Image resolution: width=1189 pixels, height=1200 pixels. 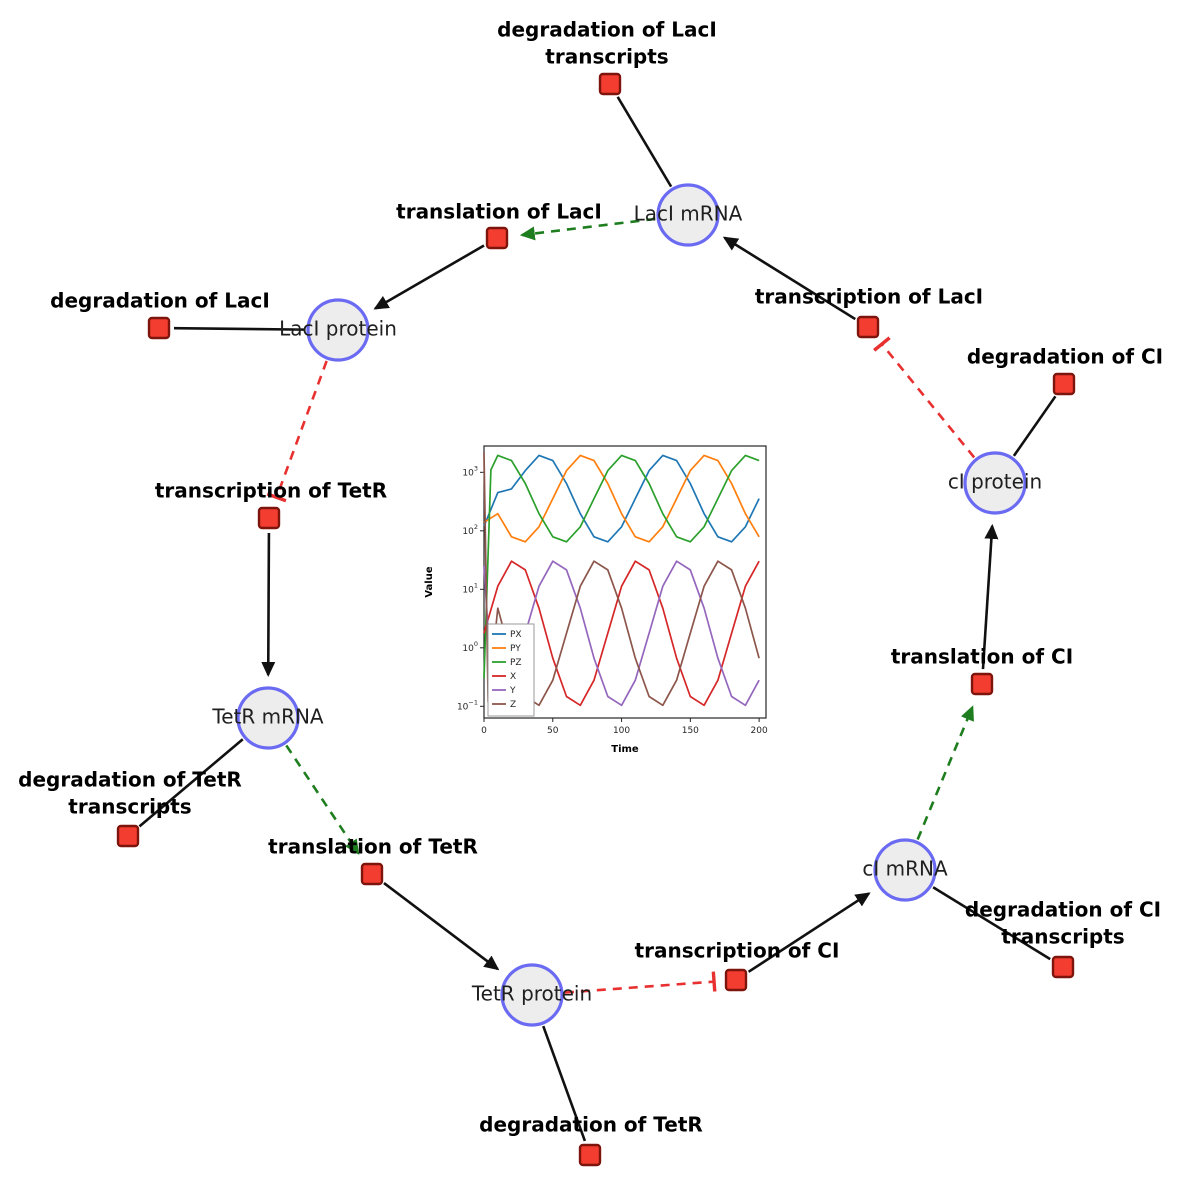 What do you see at coordinates (497, 238) in the screenshot?
I see `reaction-node-translation_laci` at bounding box center [497, 238].